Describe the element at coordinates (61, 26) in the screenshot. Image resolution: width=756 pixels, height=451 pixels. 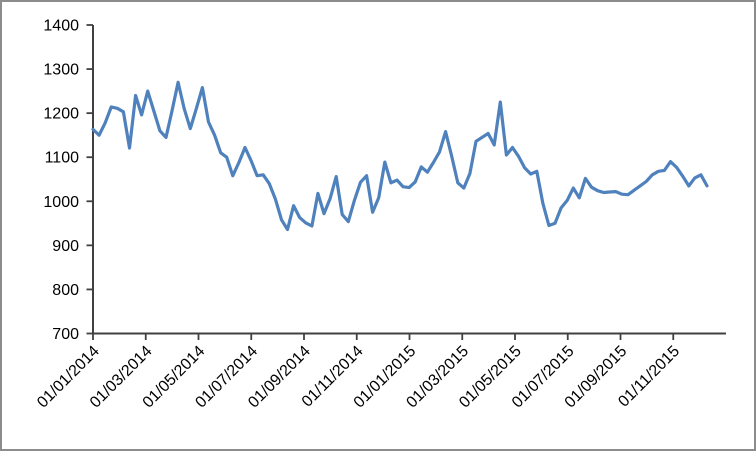
I see `y-tick-label: 1400` at that location.